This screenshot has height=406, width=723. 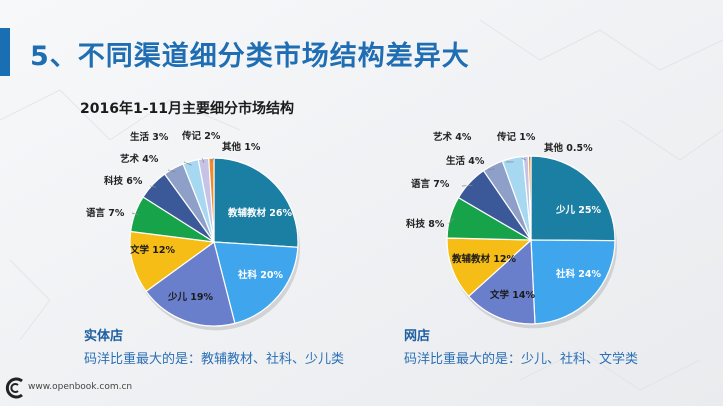 What do you see at coordinates (521, 359) in the screenshot?
I see `caption-body: 码洋比重最大的是：少儿、社科、文学类` at bounding box center [521, 359].